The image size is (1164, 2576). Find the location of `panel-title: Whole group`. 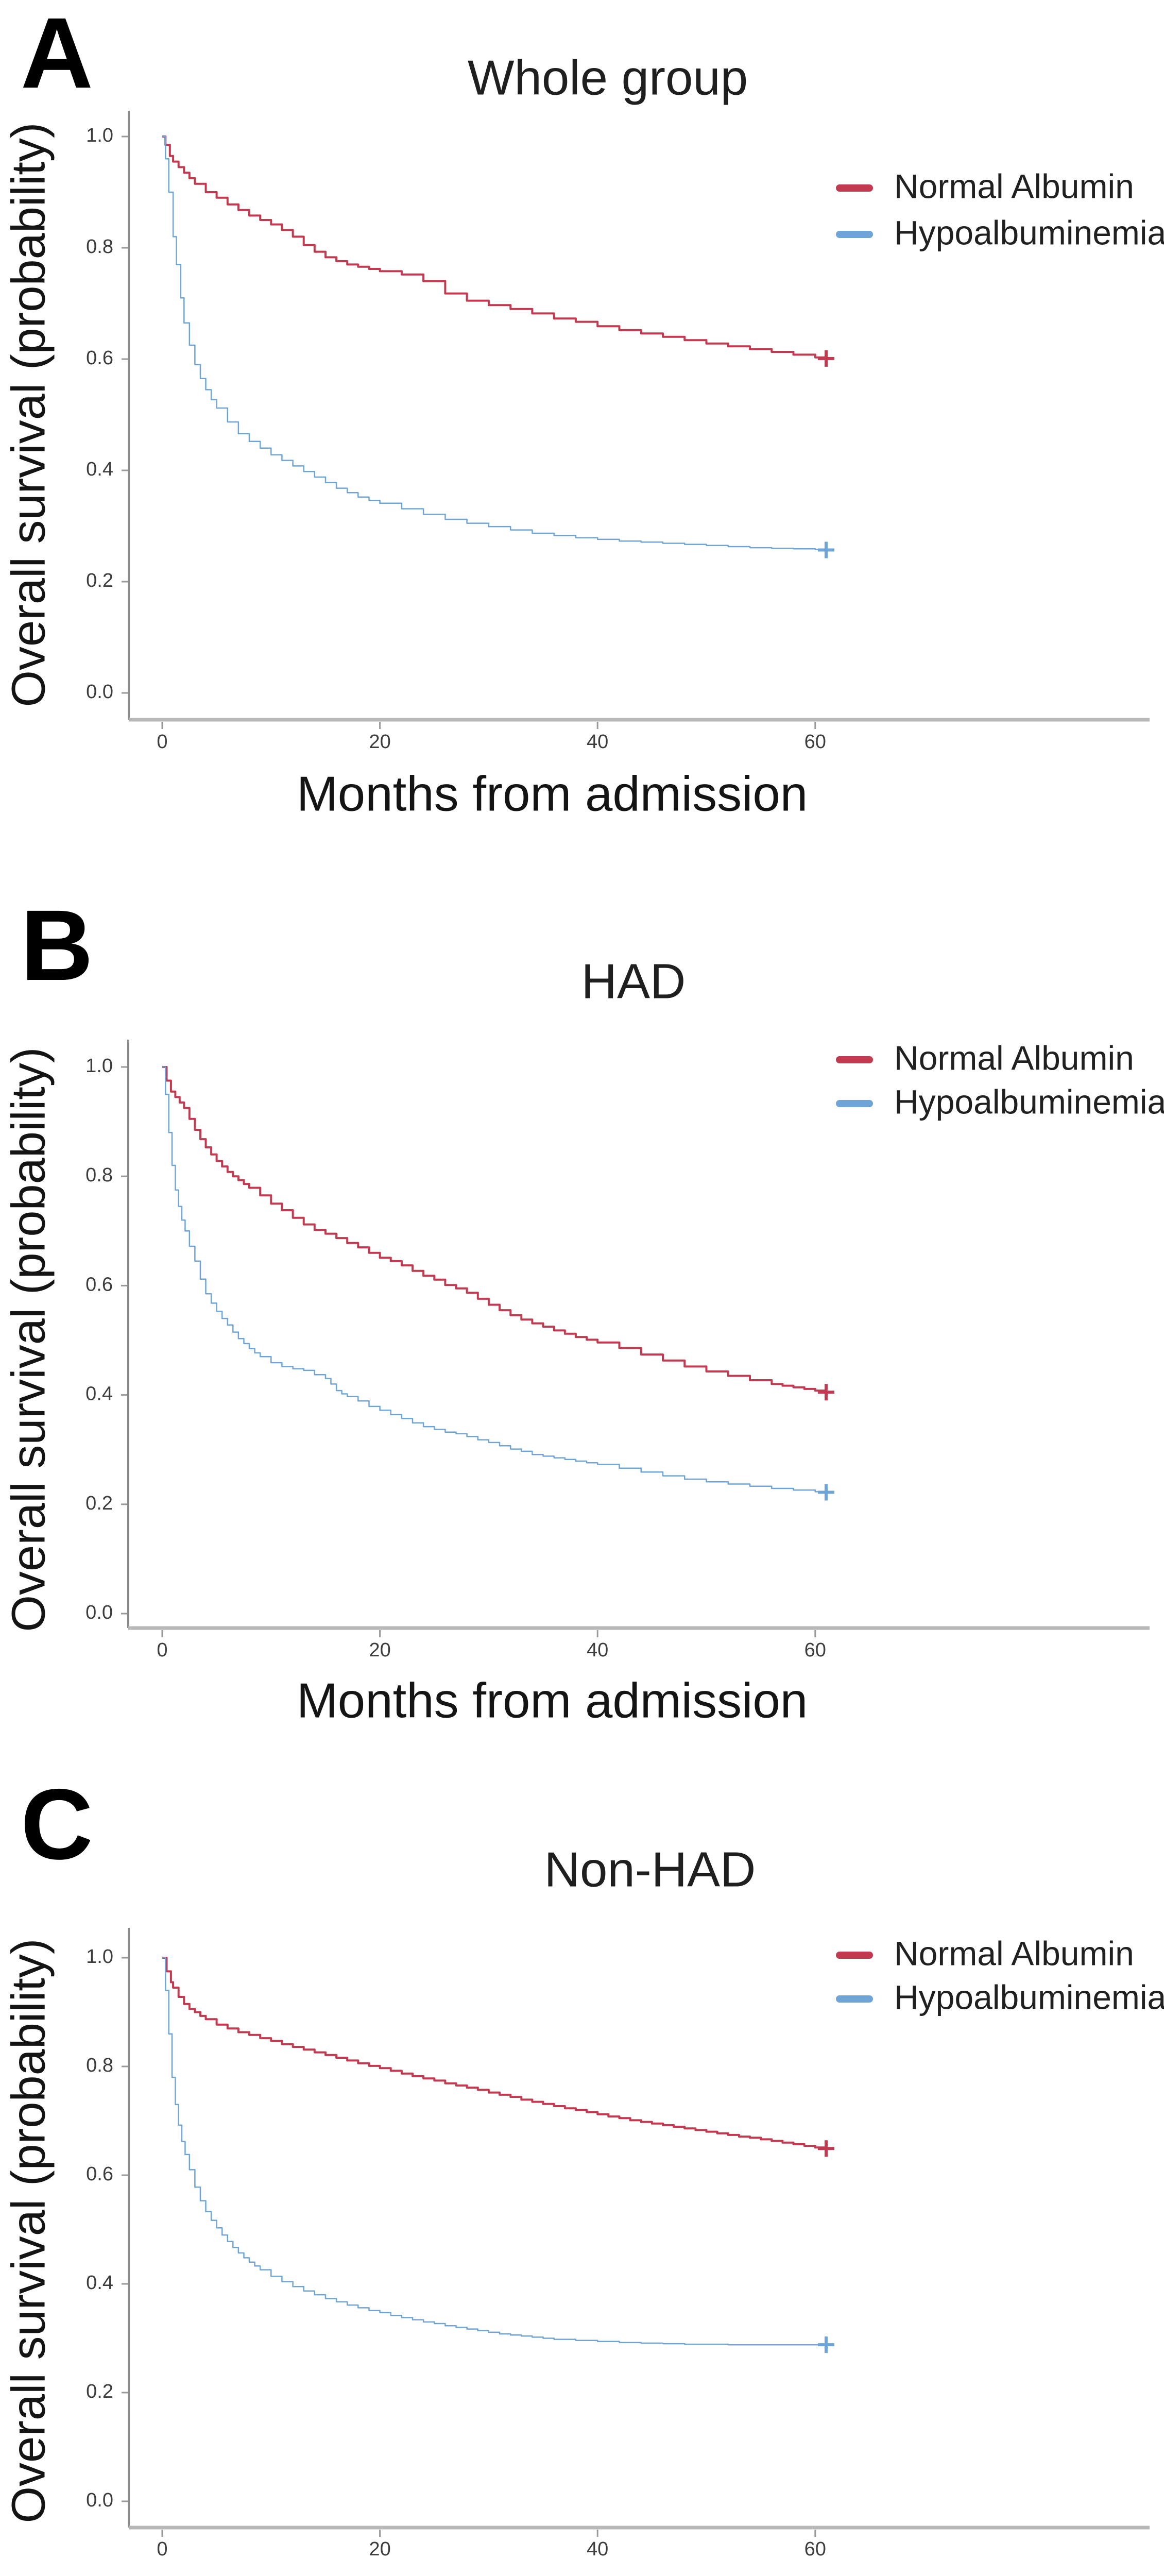

panel-title: Whole group is located at coordinates (608, 77).